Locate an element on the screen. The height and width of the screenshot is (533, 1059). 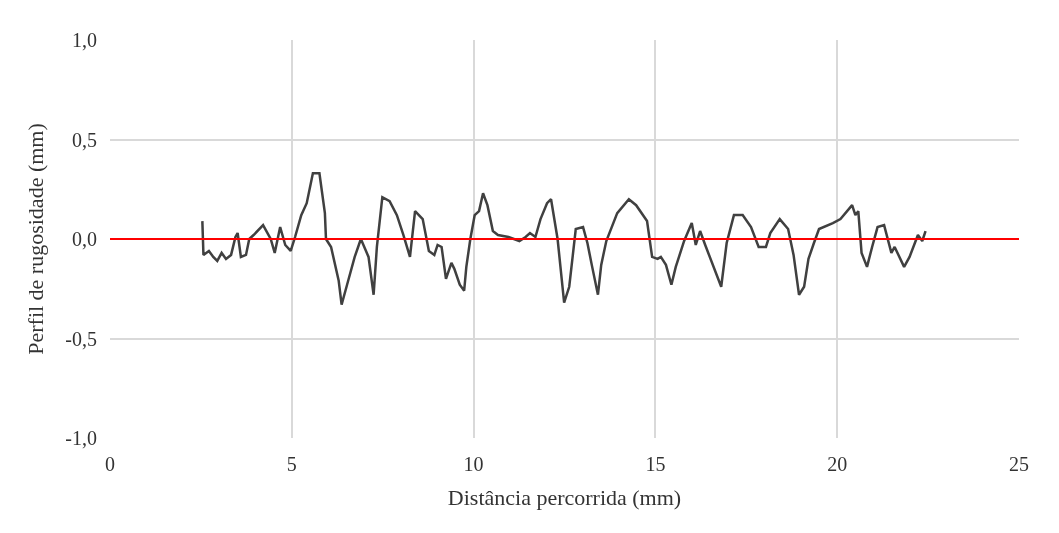
x-tick-label: 15 is located at coordinates (655, 464).